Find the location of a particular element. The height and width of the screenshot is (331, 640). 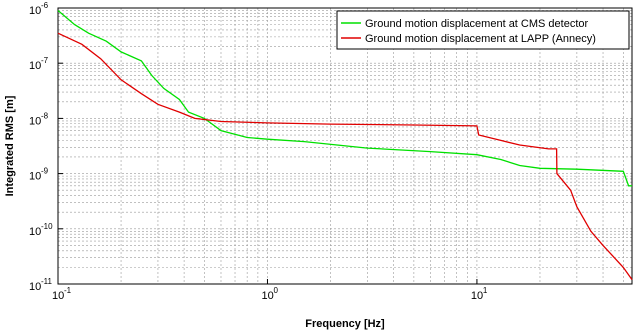

legend-box is located at coordinates (483, 30).